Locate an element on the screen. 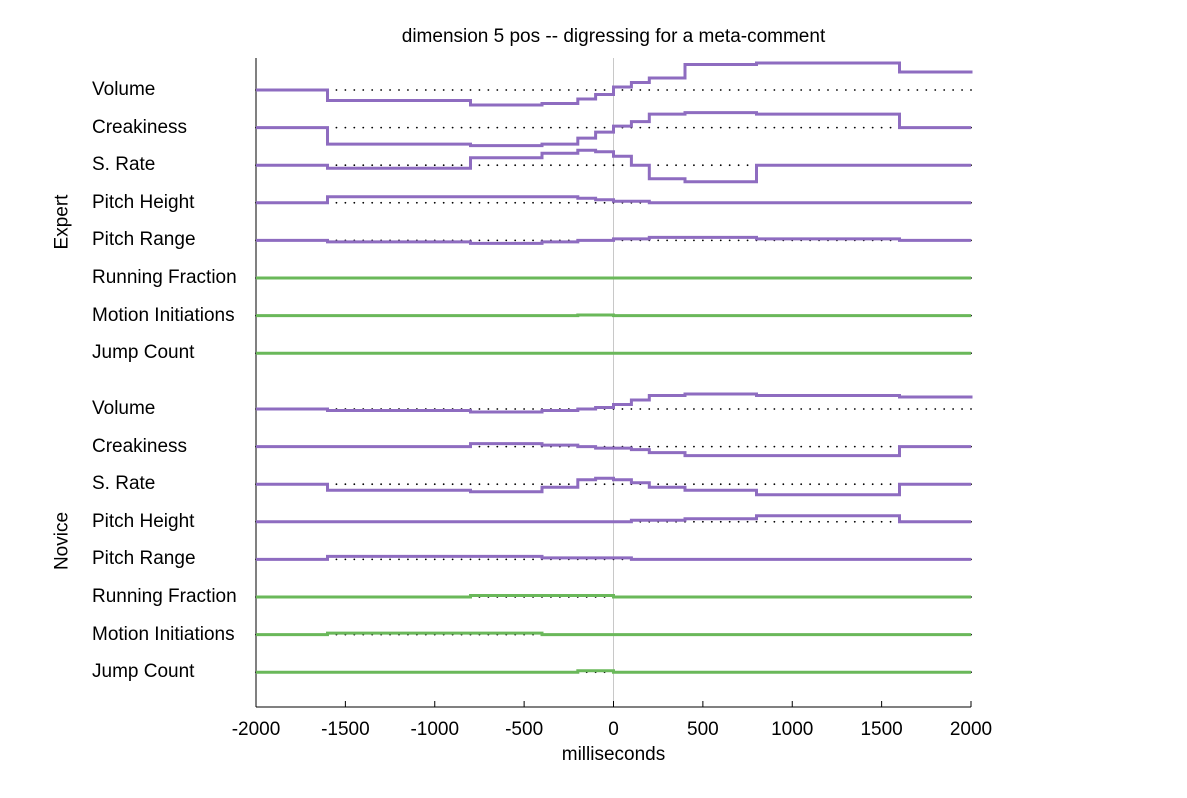 This screenshot has height=798, width=1187. x-tick-label: 0 is located at coordinates (613, 729).